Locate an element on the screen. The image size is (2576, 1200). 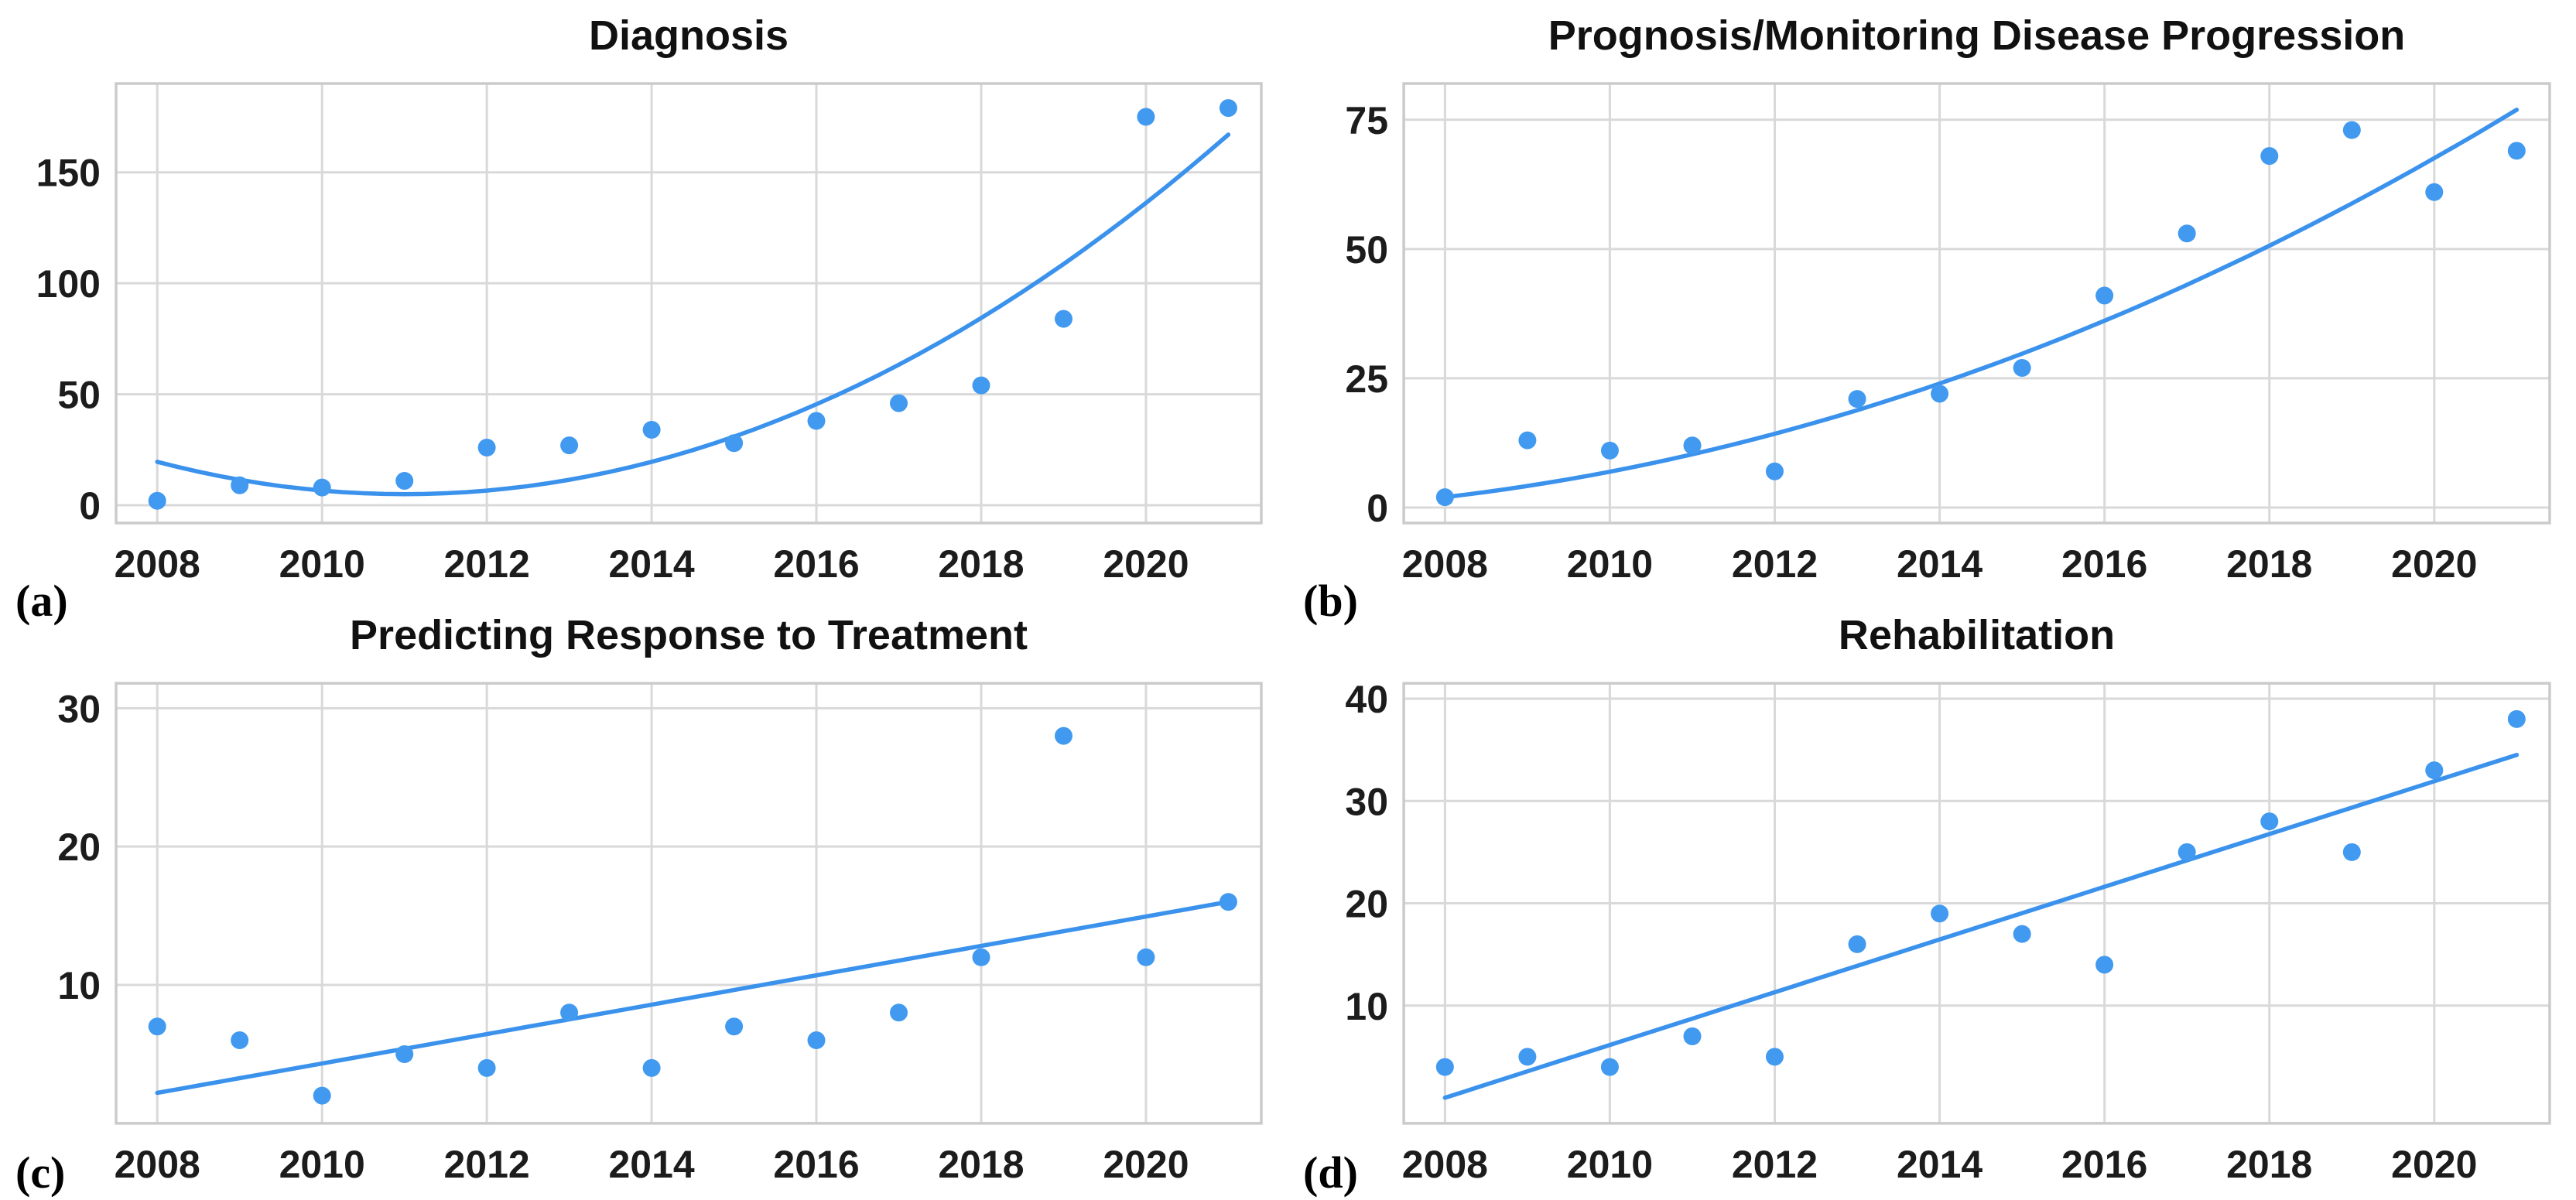
chart-title: Diagnosis is located at coordinates (689, 35).